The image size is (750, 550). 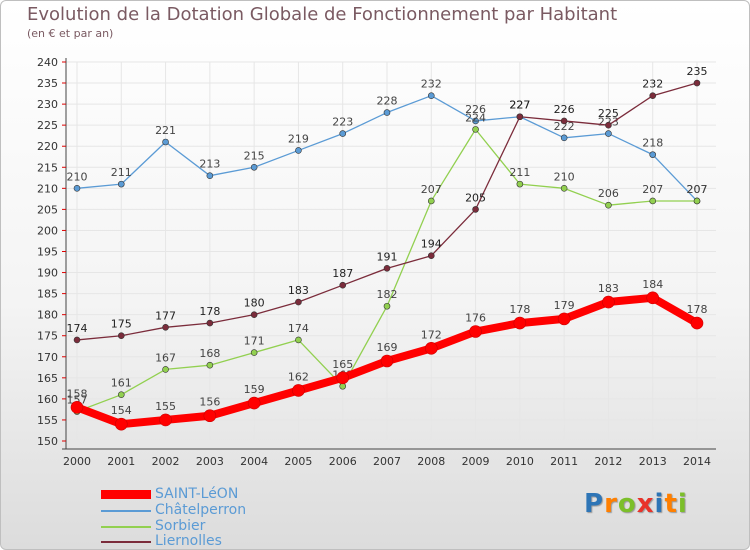 I want to click on x-tick-label: 2010, so click(x=520, y=461).